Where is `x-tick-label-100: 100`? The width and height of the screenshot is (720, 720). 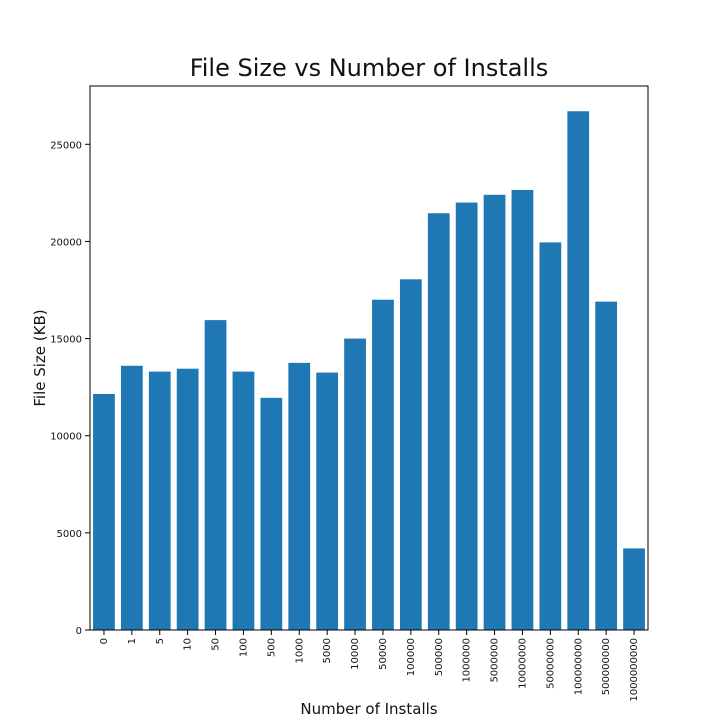
x-tick-label-100: 100 is located at coordinates (243, 647).